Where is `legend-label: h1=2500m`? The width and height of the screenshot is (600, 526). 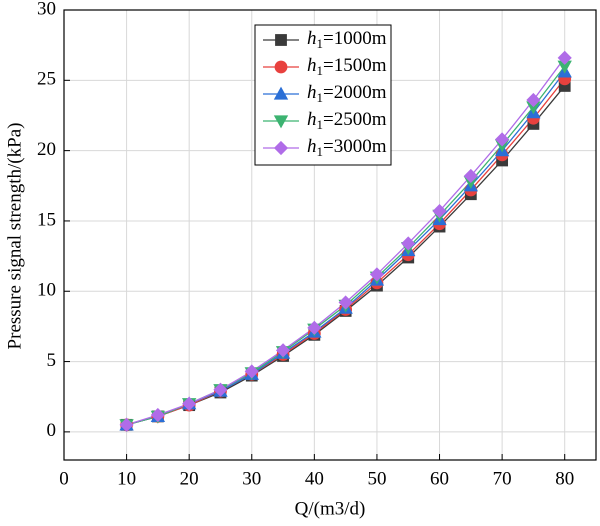
legend-label: h1=2500m is located at coordinates (347, 120).